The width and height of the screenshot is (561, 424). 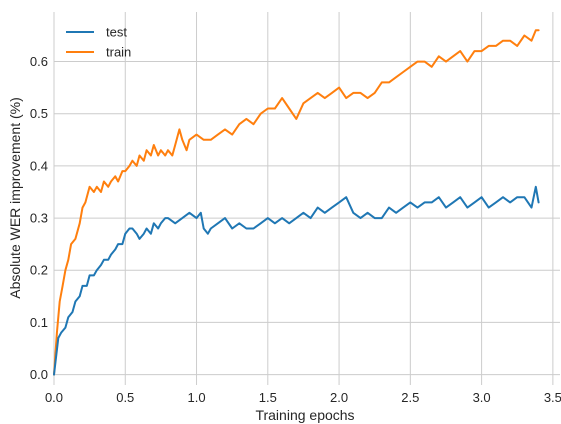 I want to click on x-tick-label: 1.5, so click(x=268, y=397).